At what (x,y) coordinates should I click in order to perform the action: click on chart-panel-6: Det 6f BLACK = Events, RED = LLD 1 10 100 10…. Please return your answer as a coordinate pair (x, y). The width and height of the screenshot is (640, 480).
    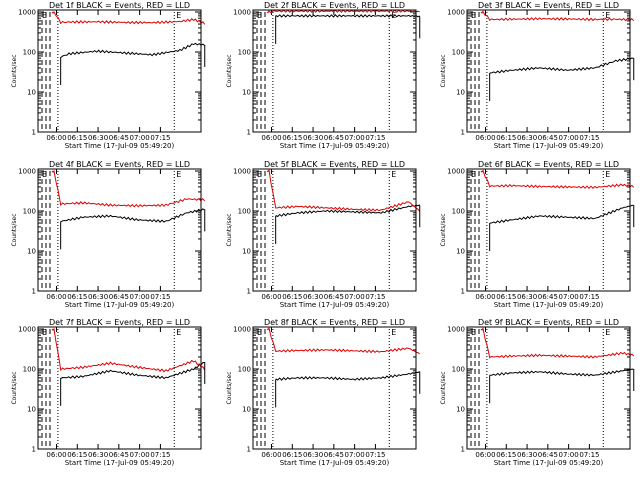
    Looking at the image, I should click on (537, 234).